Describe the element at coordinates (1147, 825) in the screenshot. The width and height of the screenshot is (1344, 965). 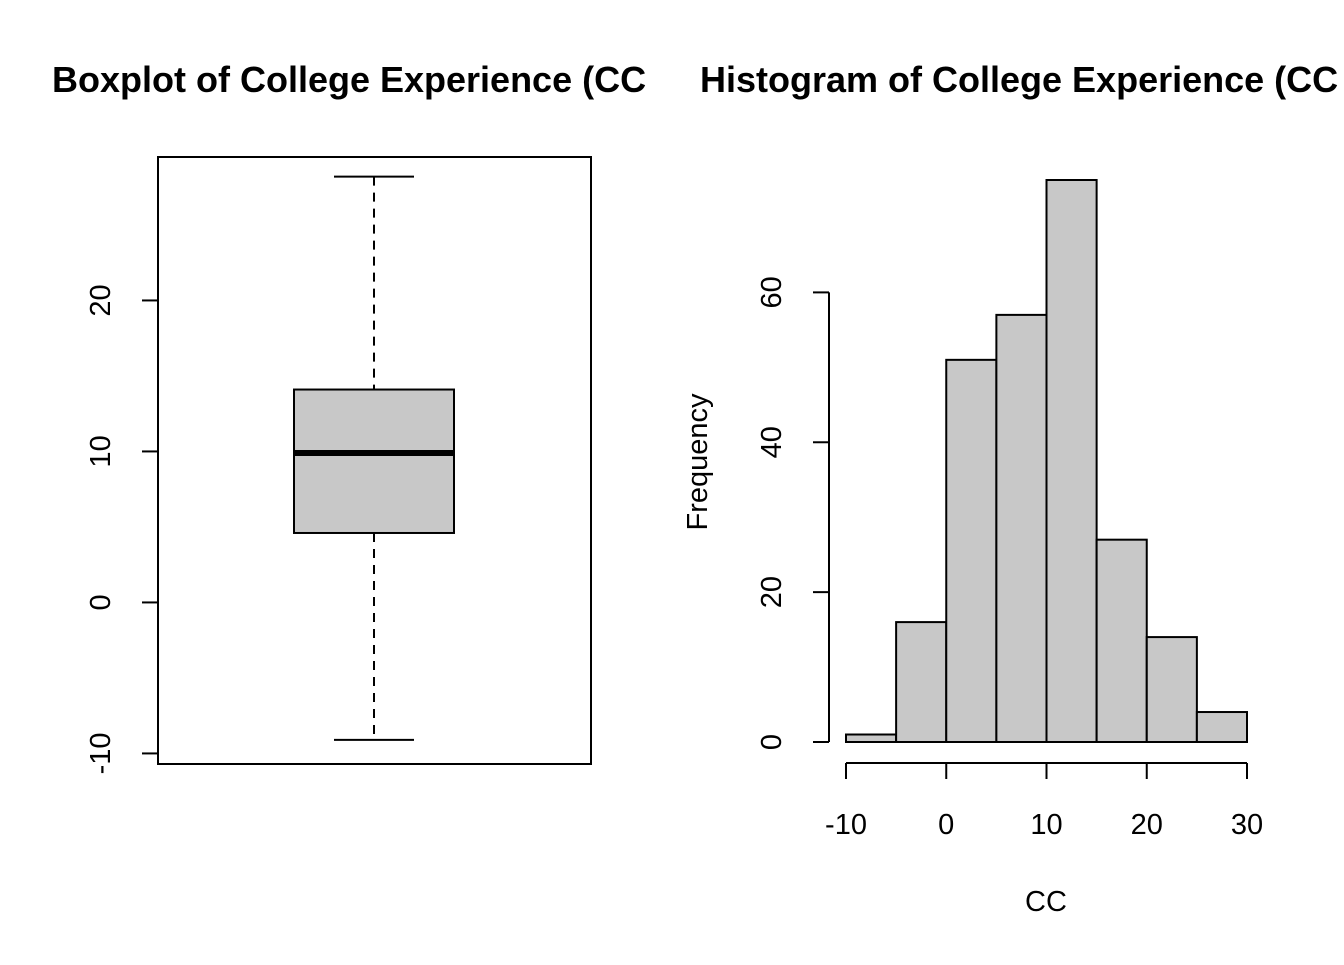
I see `histogram-x-tick-label: 20` at that location.